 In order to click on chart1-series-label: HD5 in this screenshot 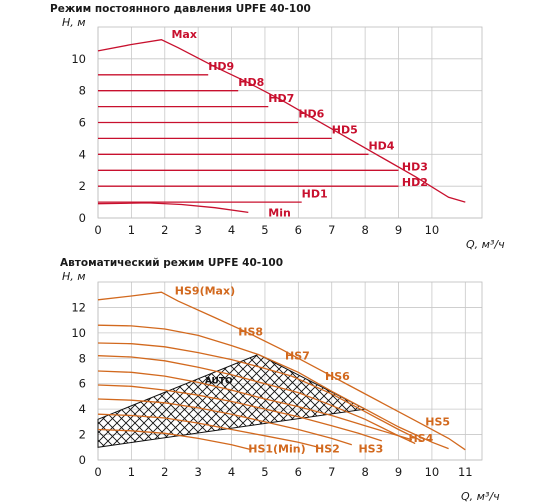, I will do `click(345, 130)`.